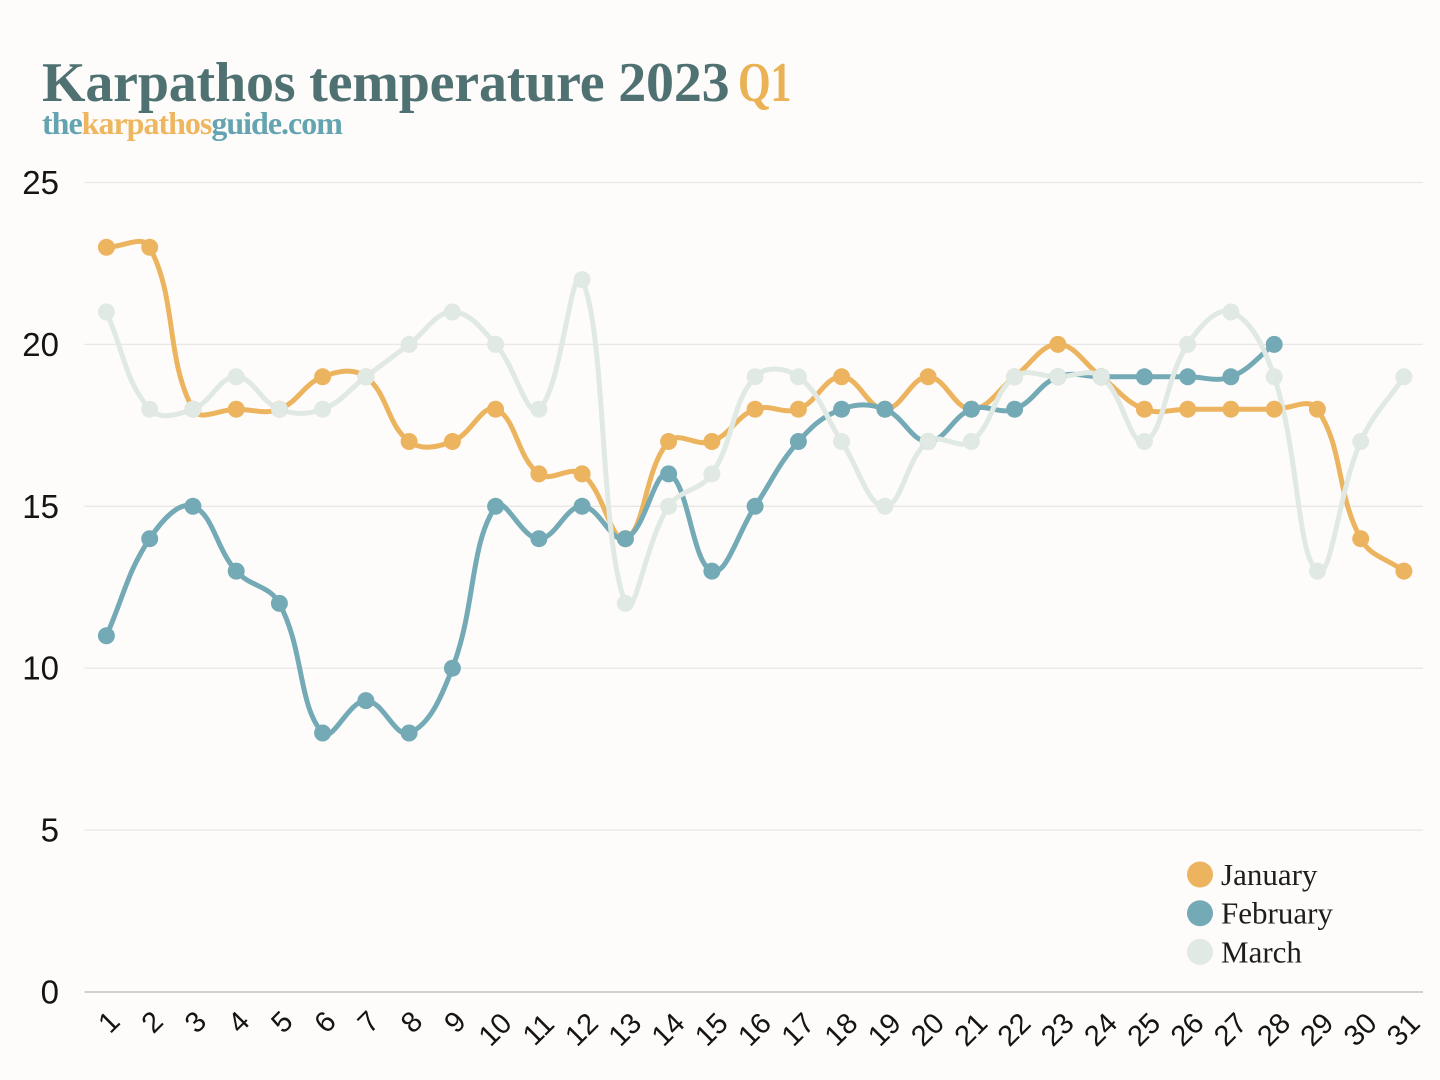 This screenshot has height=1080, width=1440. I want to click on svg-text: 1, so click(109, 1022).